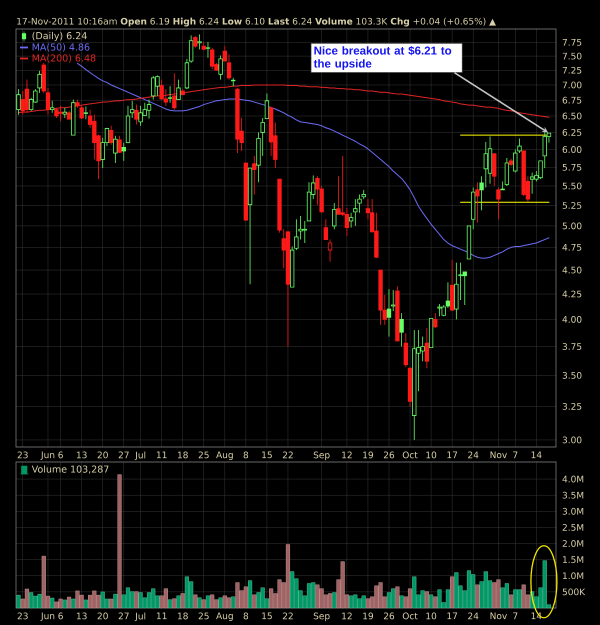 The width and height of the screenshot is (600, 625). I want to click on x-tick-label: Jul, so click(140, 456).